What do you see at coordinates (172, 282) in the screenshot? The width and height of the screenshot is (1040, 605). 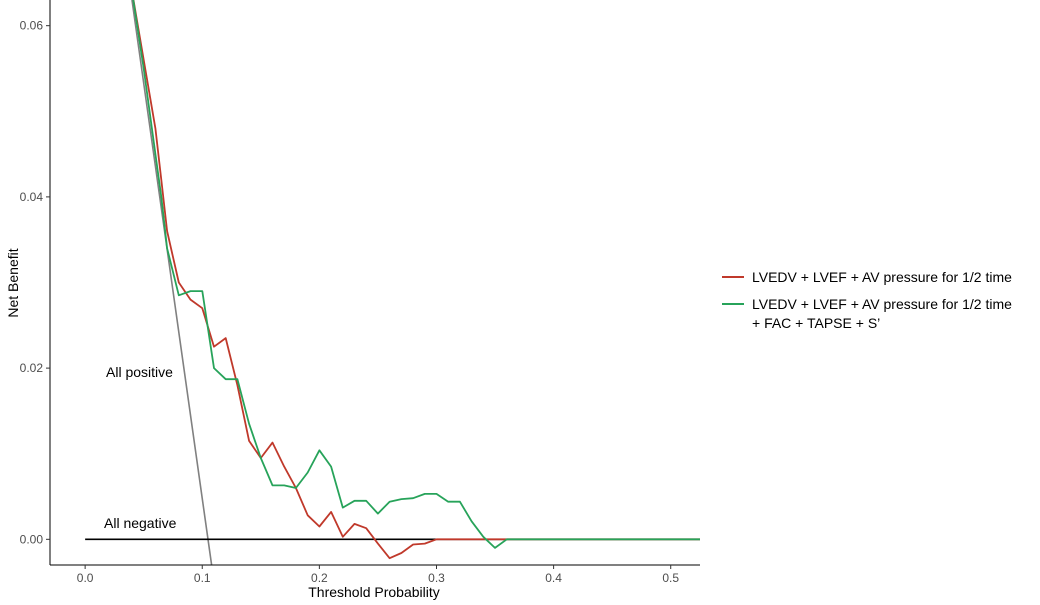 I see `all-positive-line` at bounding box center [172, 282].